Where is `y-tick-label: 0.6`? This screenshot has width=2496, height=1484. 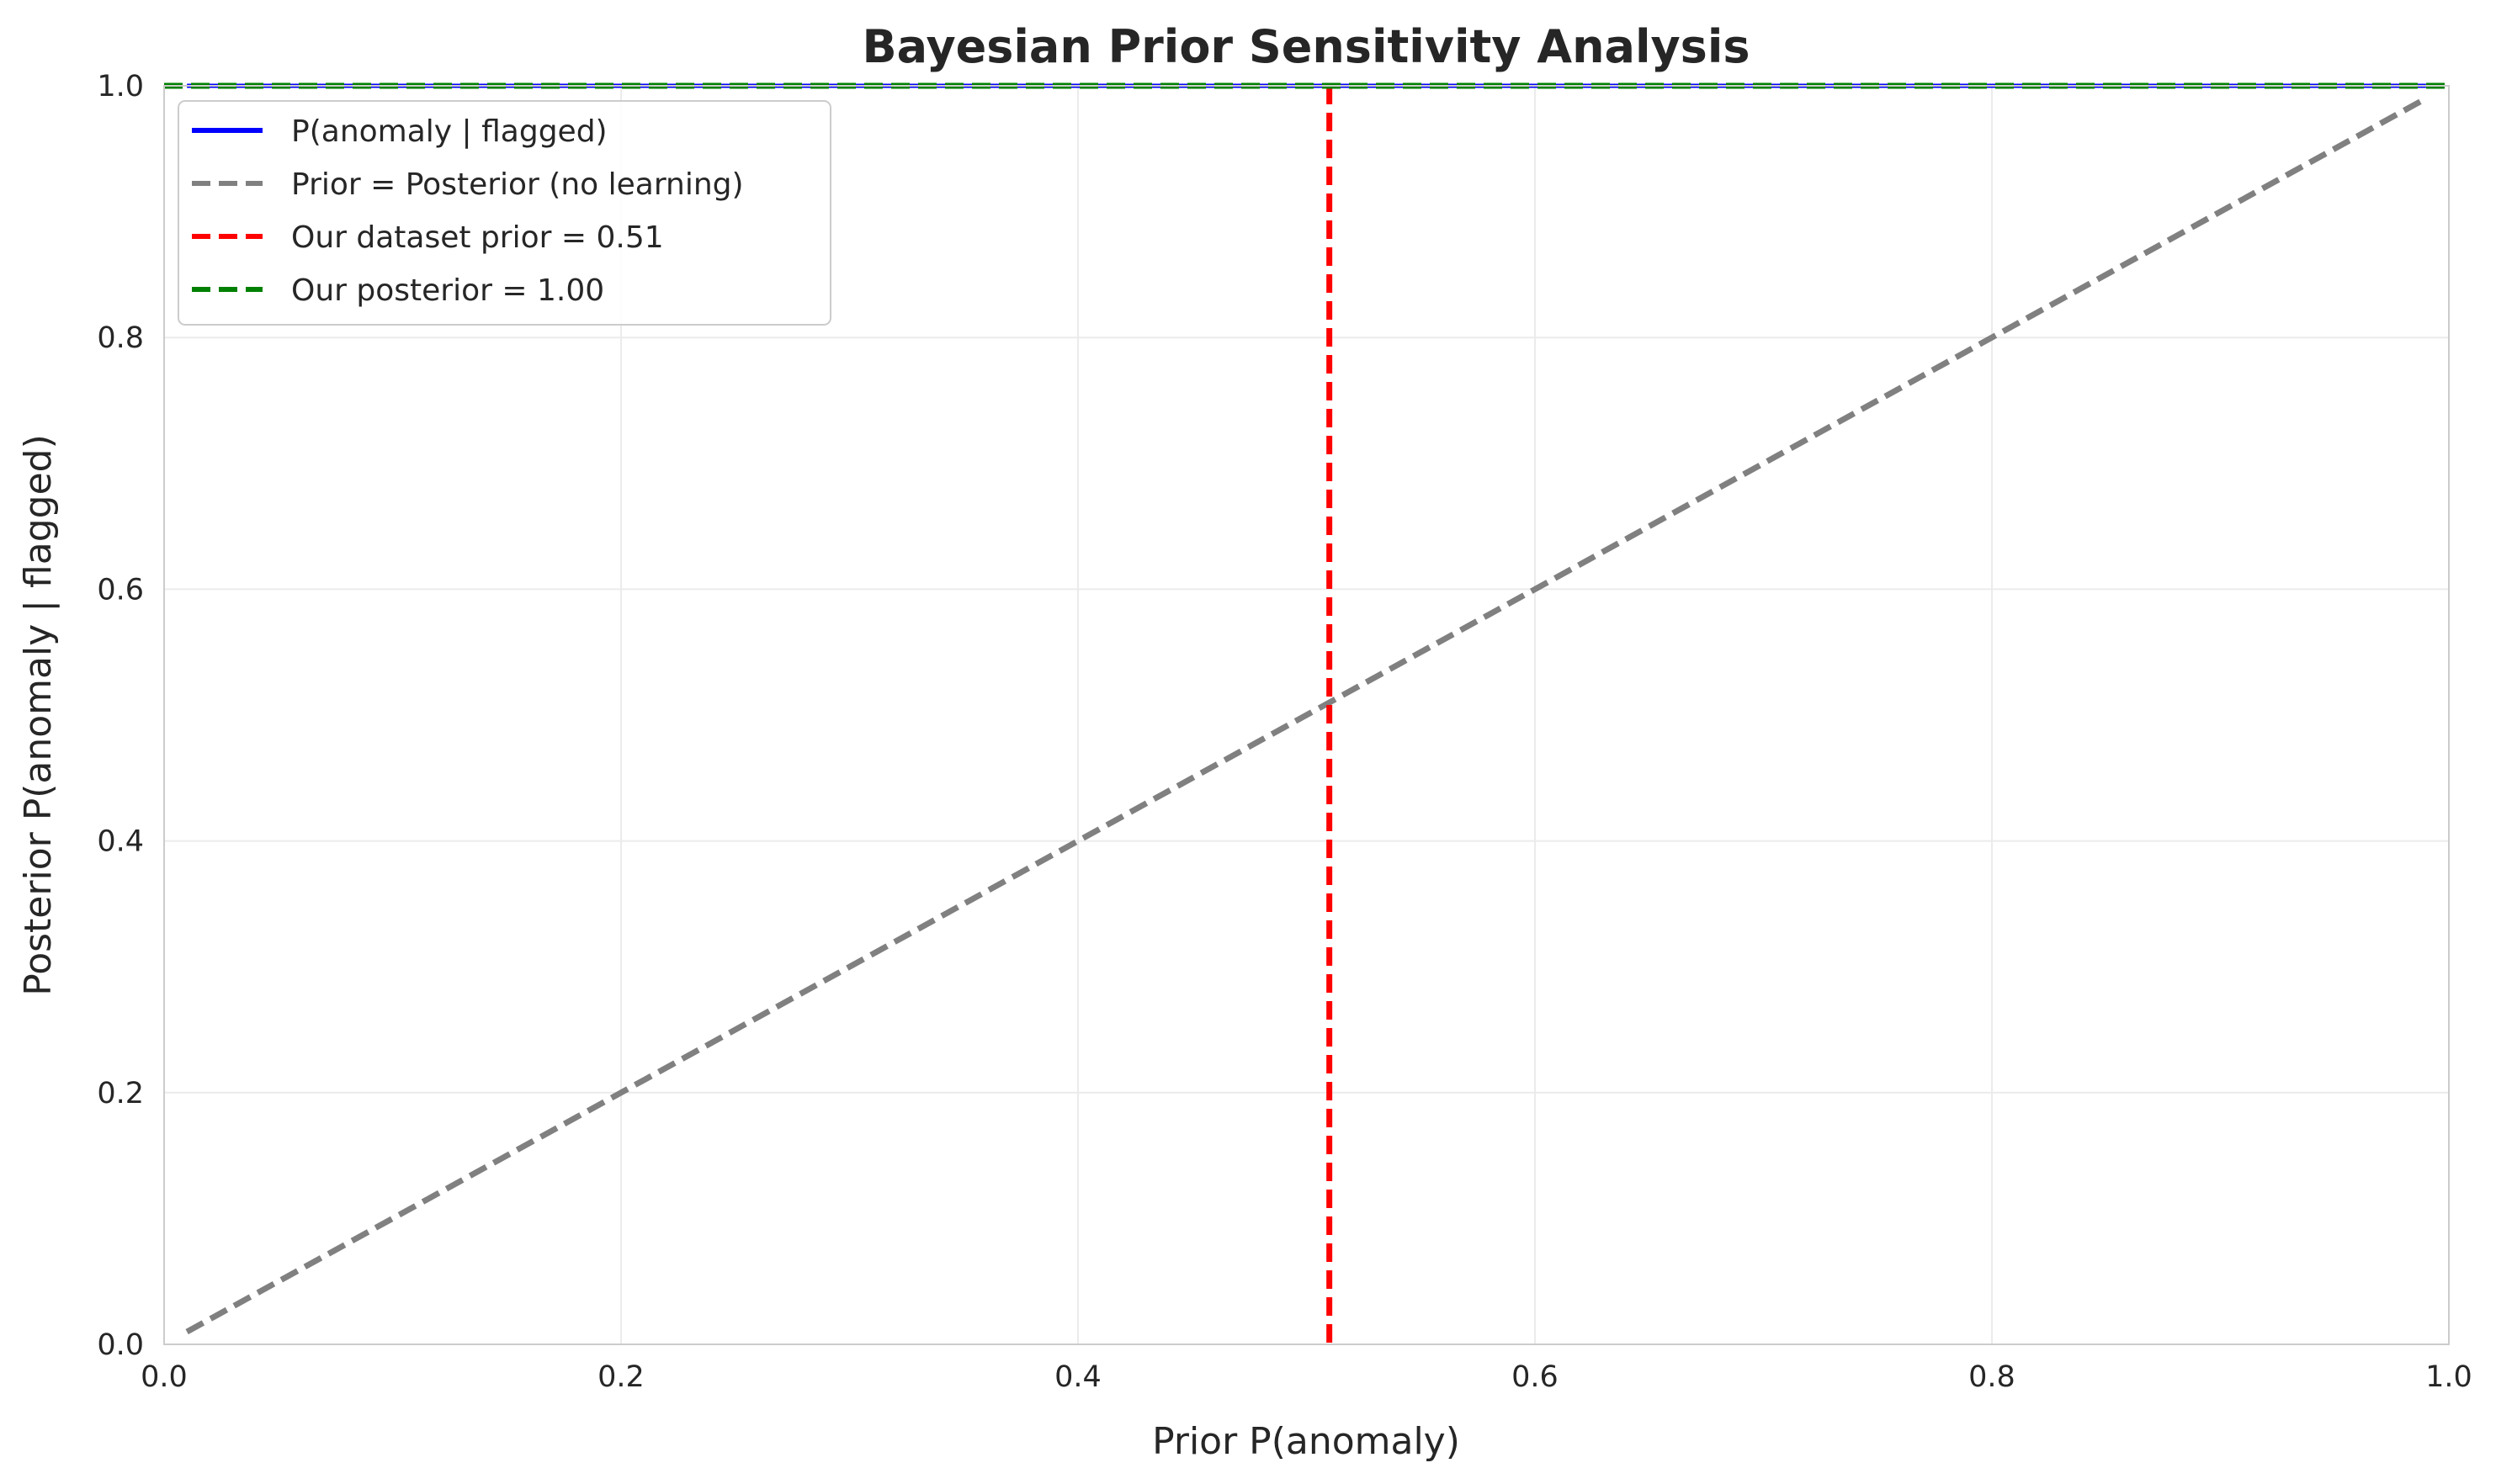
y-tick-label: 0.6 is located at coordinates (121, 590).